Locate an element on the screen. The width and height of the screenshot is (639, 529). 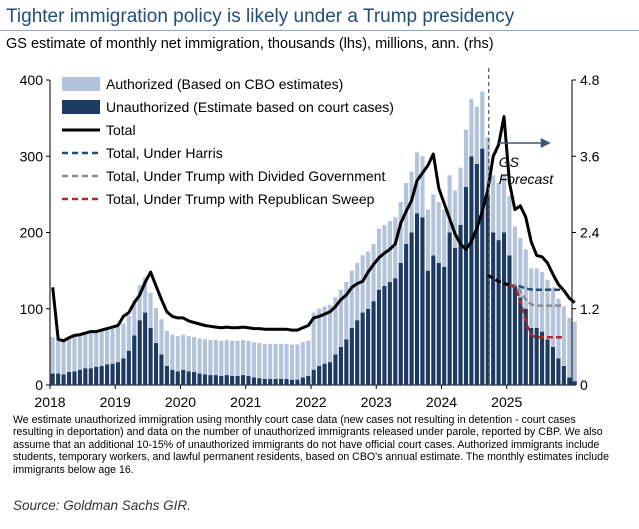
left-tick-label: 0 is located at coordinates (39, 385).